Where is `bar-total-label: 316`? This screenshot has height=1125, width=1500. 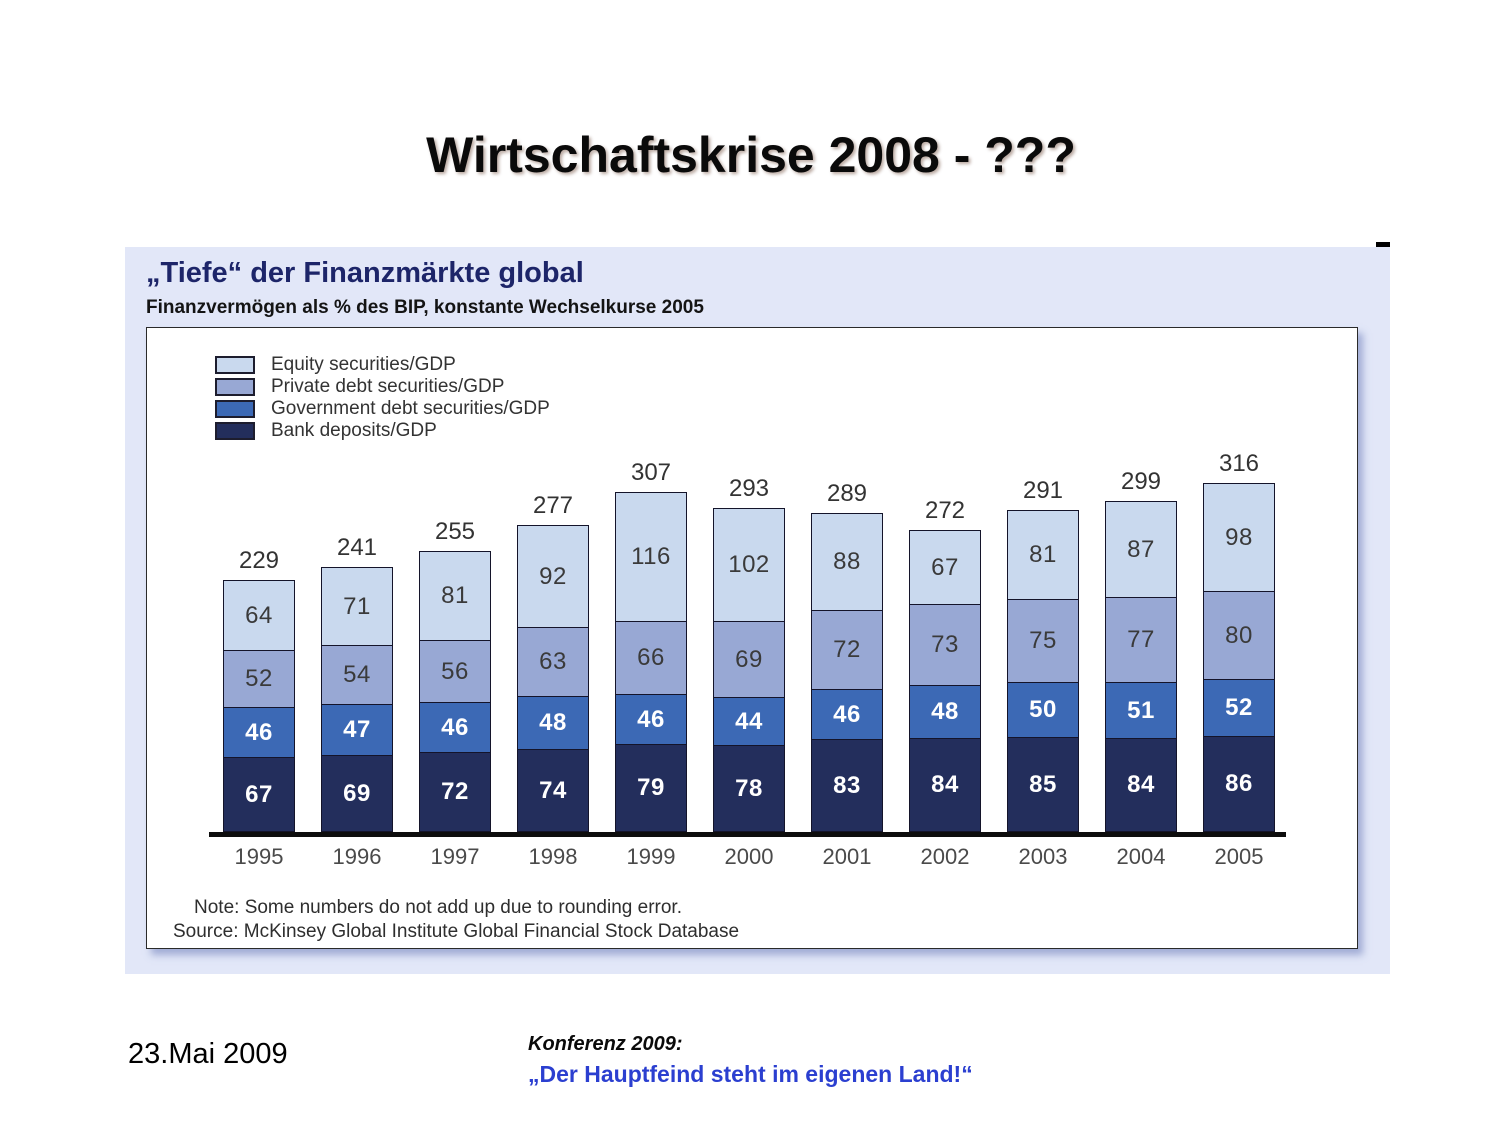 bar-total-label: 316 is located at coordinates (1239, 463).